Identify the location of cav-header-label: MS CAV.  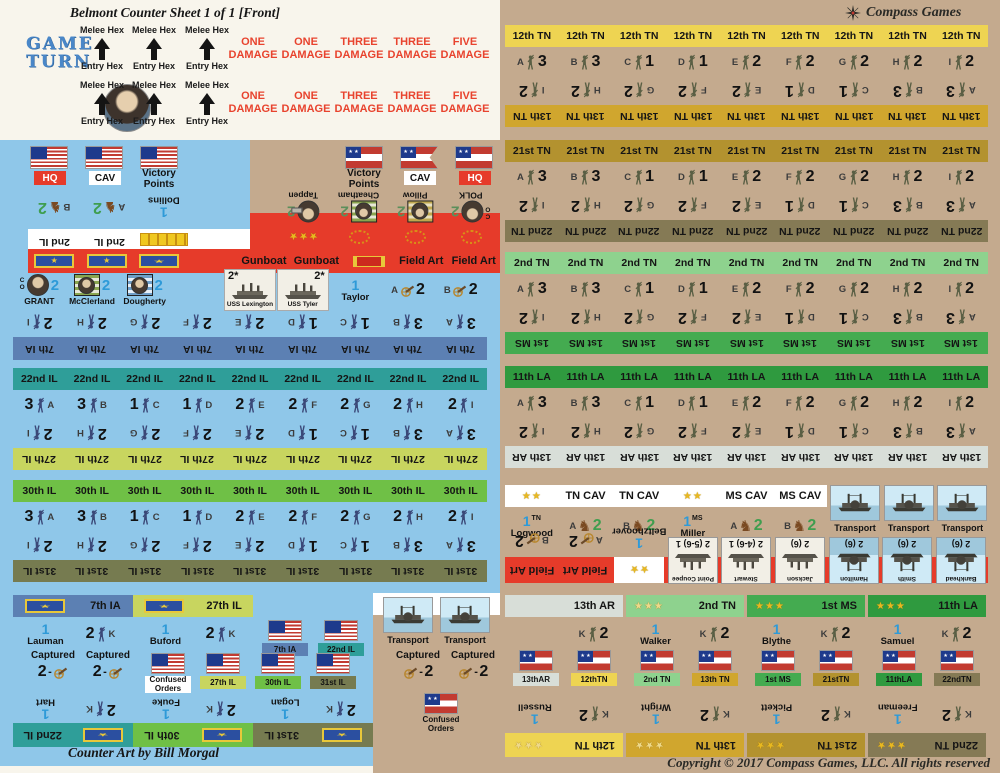
(746, 496).